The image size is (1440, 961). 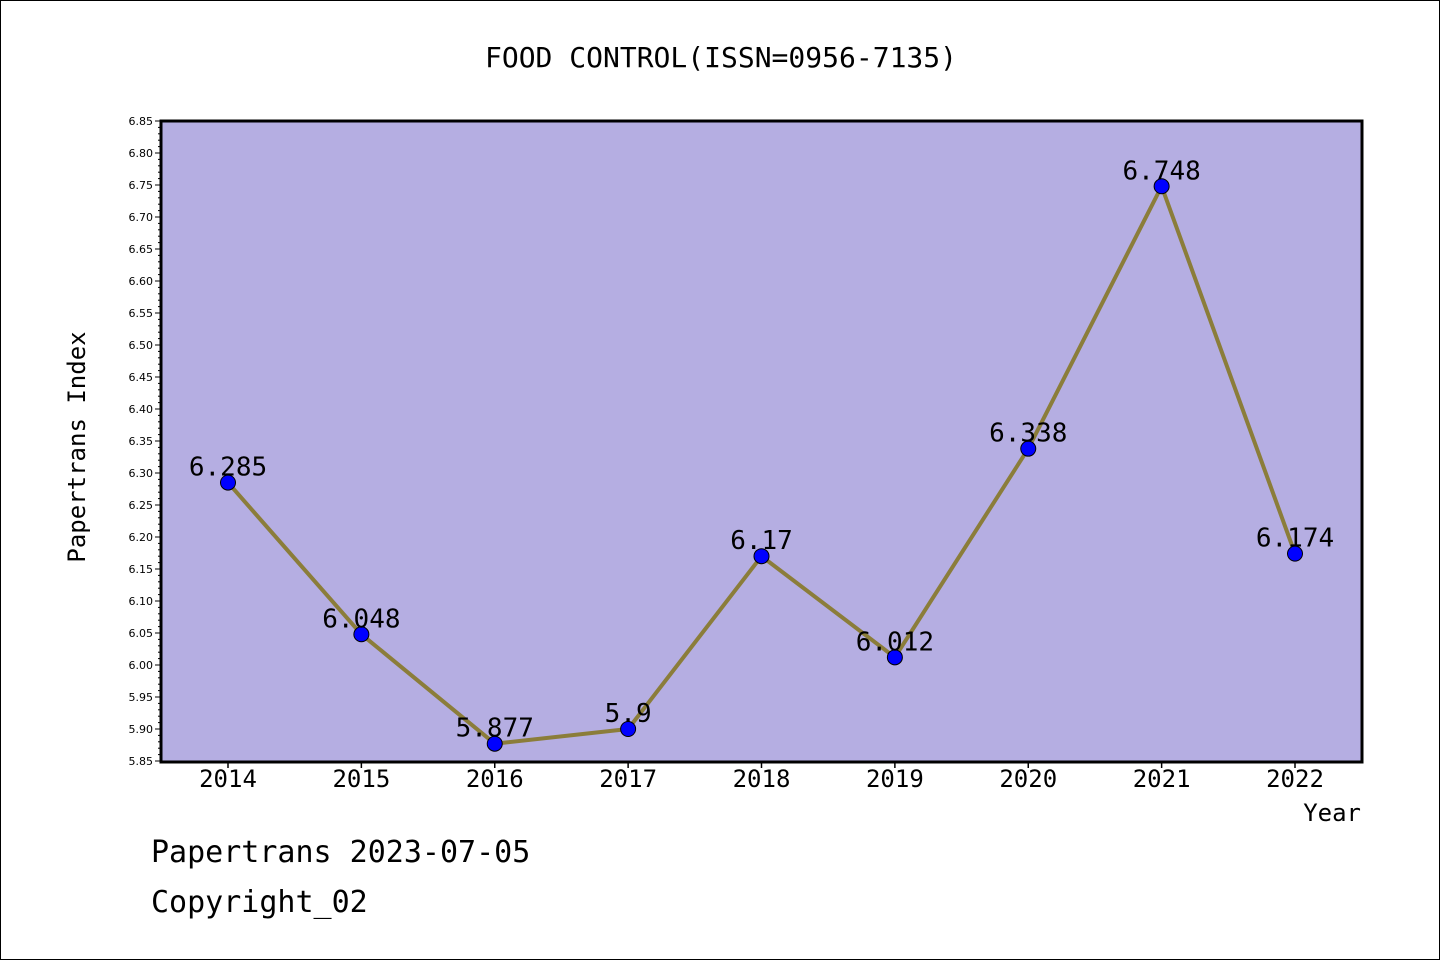 I want to click on y-tick-label: 6.80, so click(x=141, y=153).